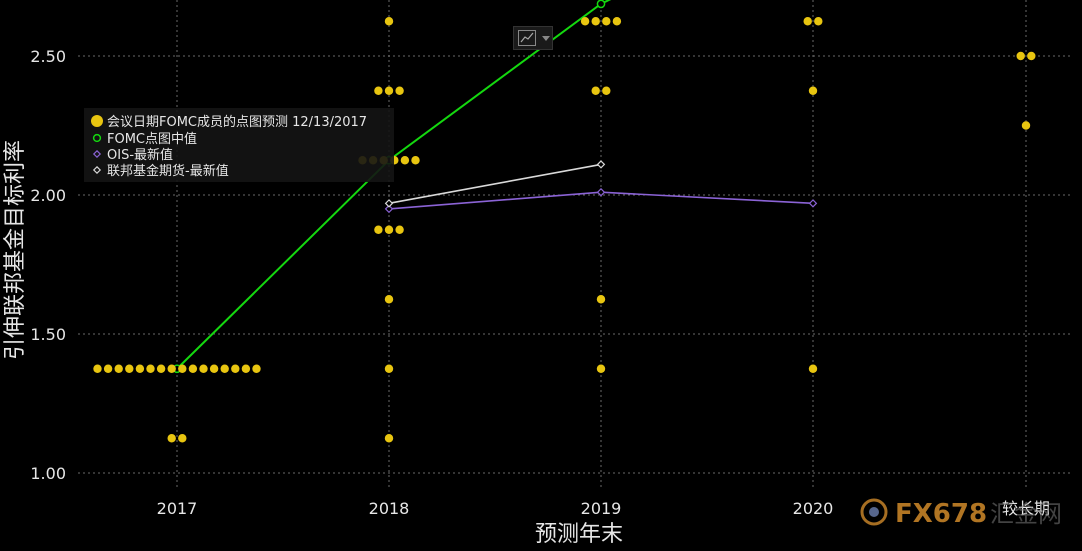  Describe the element at coordinates (601, 4) in the screenshot. I see `median-marker` at that location.